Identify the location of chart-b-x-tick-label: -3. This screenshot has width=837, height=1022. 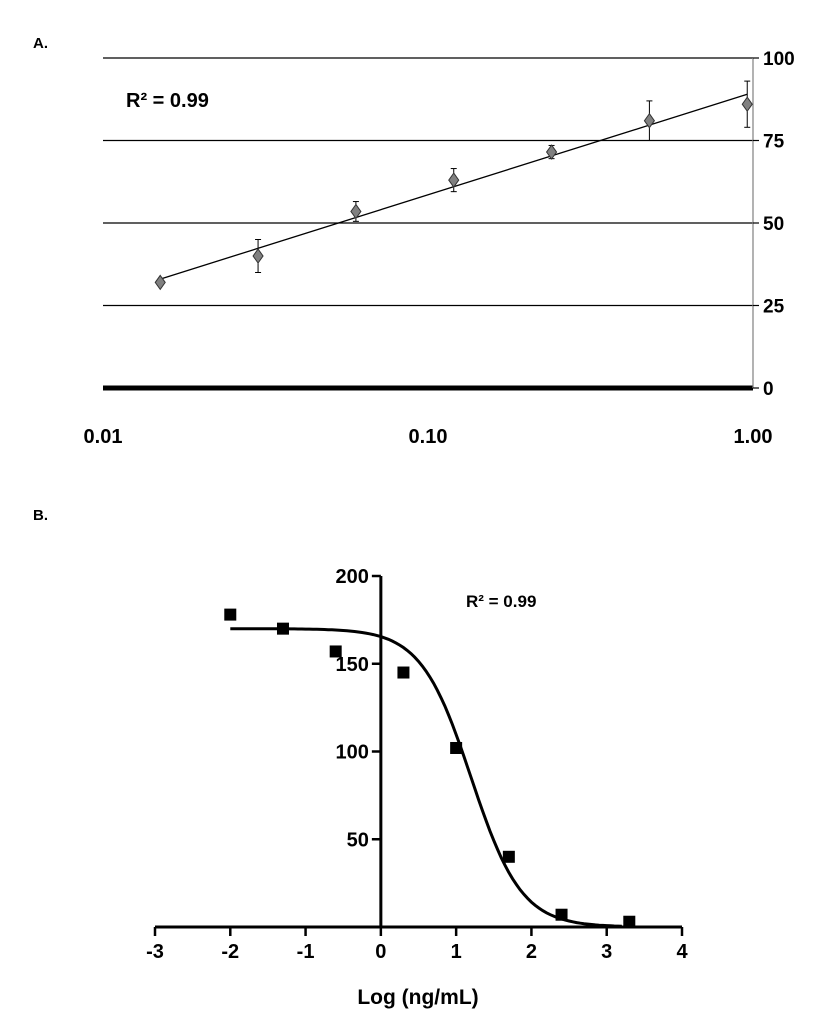
(155, 952).